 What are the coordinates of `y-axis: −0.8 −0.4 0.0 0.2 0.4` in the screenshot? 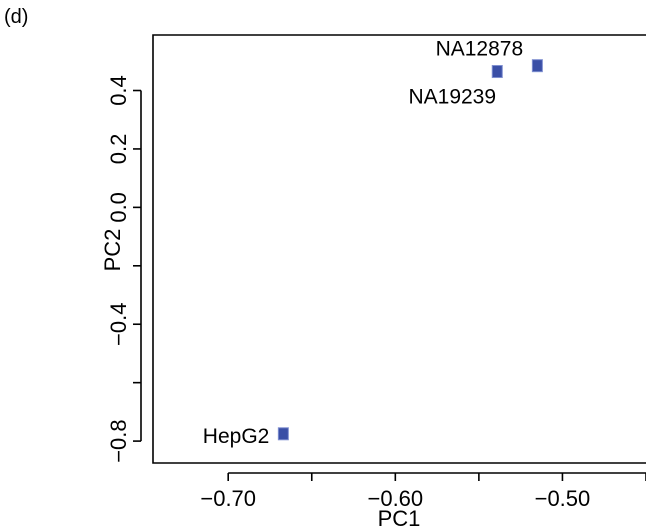 It's located at (124, 269).